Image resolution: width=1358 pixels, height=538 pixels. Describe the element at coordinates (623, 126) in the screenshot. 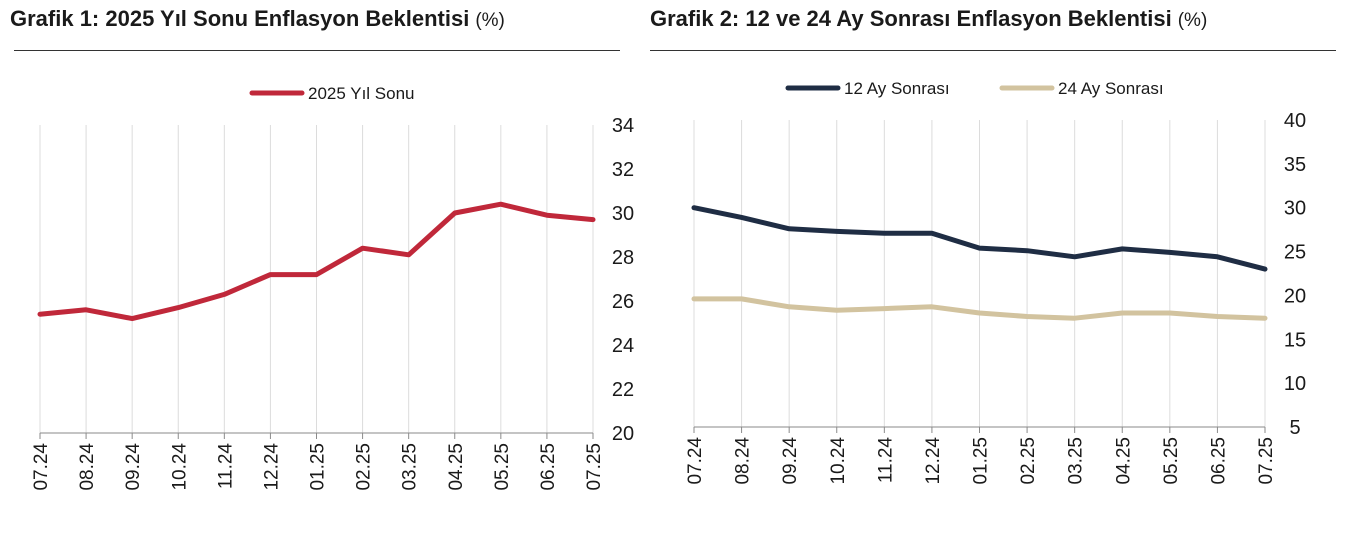

I see `y-tick-label: 34` at that location.